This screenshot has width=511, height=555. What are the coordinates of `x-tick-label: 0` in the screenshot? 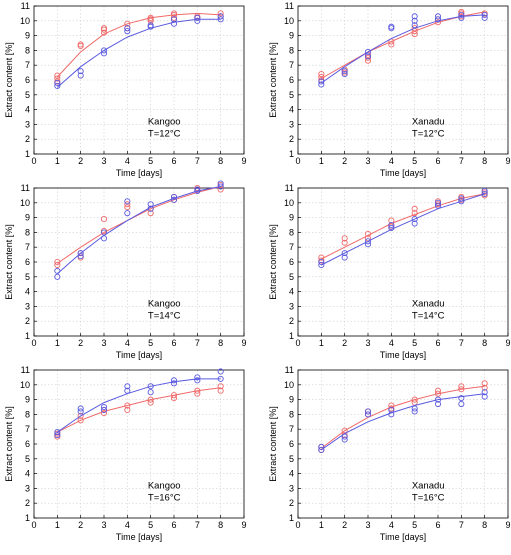 It's located at (33, 161).